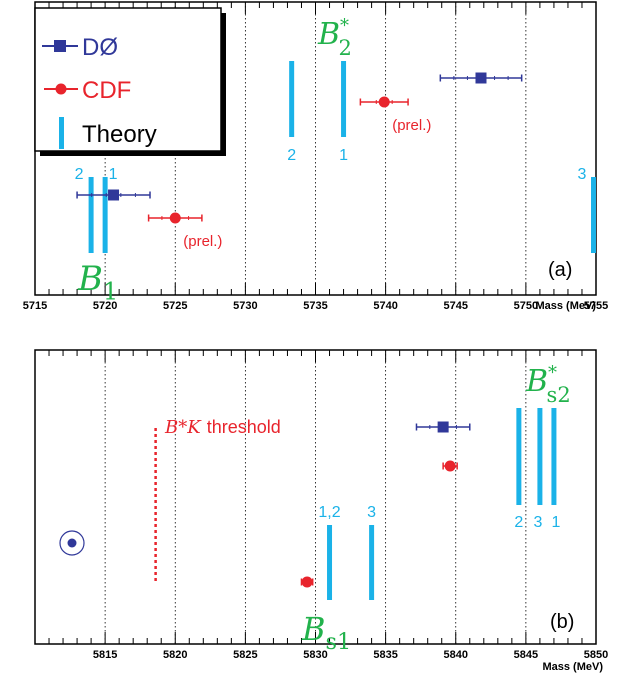 The height and width of the screenshot is (698, 629). I want to click on legend-d0-label: DØ, so click(100, 47).